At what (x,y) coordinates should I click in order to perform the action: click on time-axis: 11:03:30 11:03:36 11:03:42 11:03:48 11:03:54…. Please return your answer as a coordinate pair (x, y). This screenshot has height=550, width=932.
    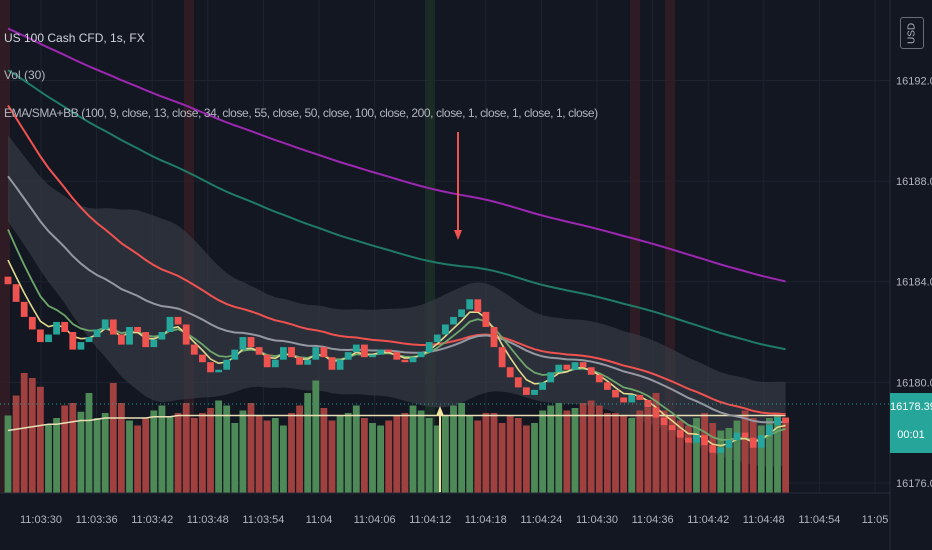
    Looking at the image, I should click on (454, 520).